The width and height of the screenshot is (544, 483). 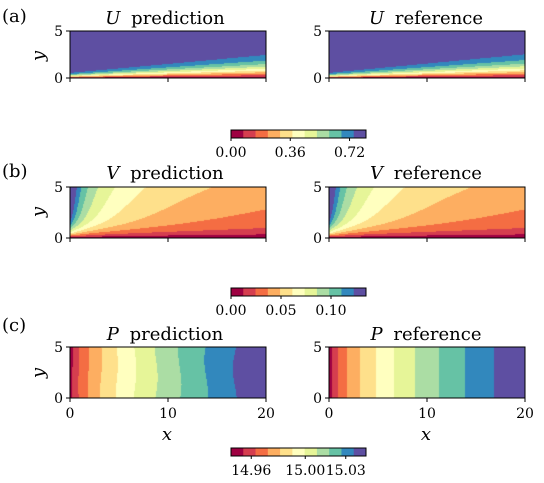 I want to click on row-a-prediction-ytick-label-0: 0, so click(x=58, y=79).